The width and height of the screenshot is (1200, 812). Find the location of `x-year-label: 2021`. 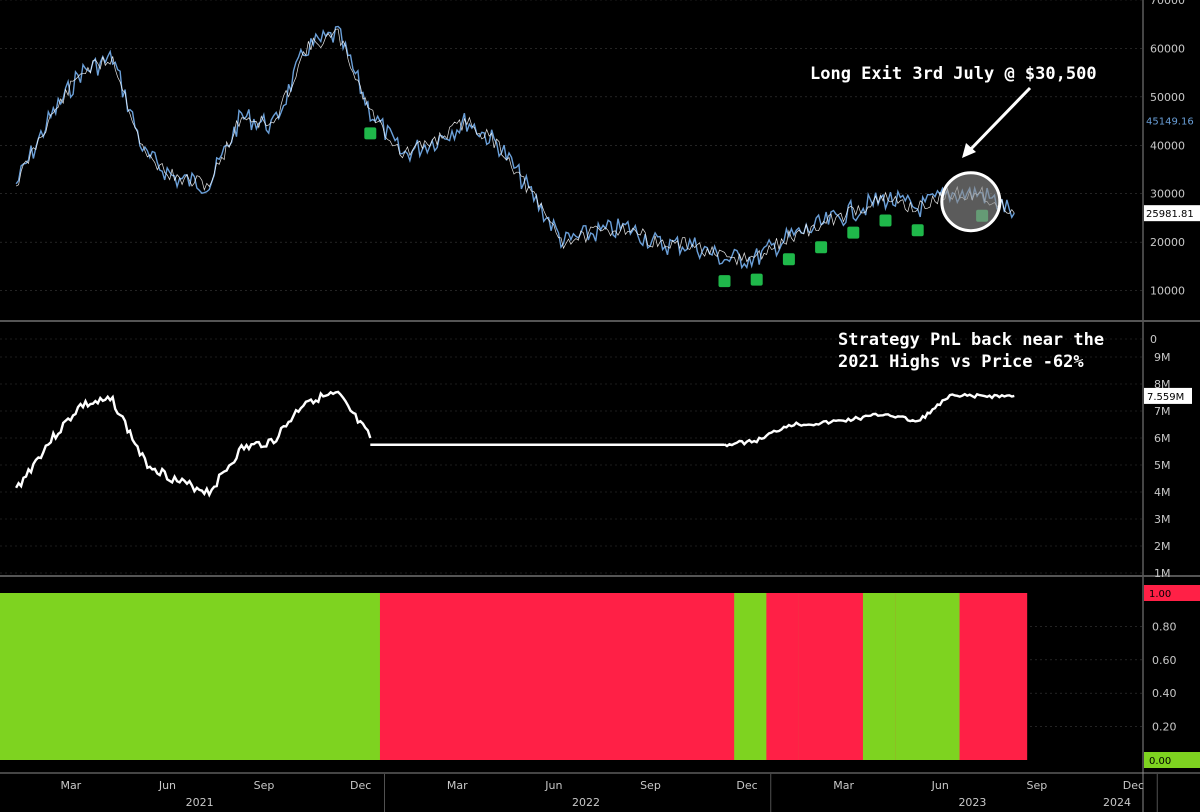

x-year-label: 2021 is located at coordinates (200, 802).